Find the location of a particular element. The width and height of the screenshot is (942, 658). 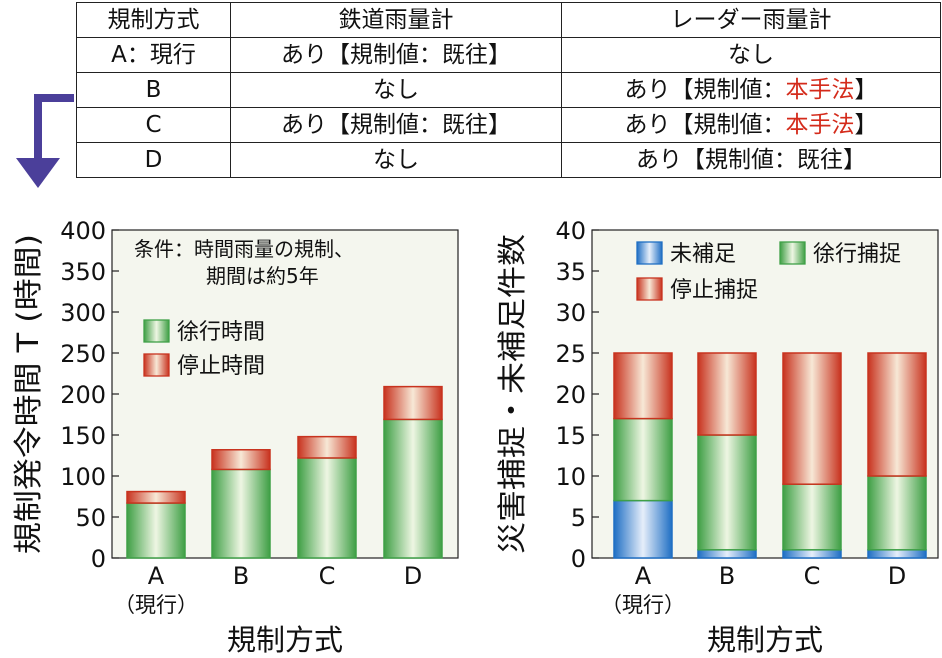

method-cell: D is located at coordinates (153, 160).